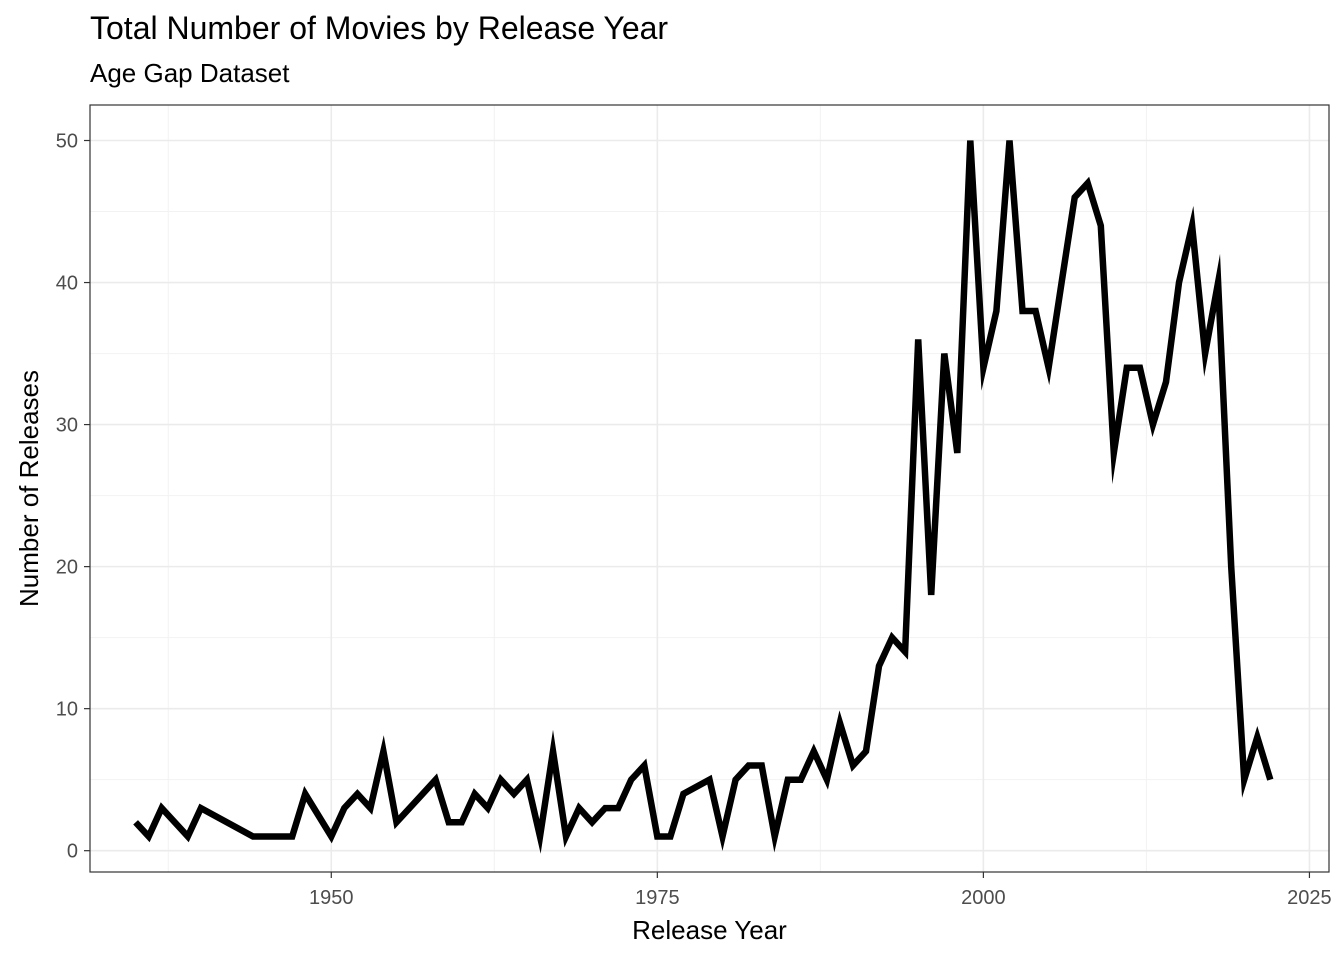  What do you see at coordinates (379, 28) in the screenshot?
I see `chart-title: Total Number of Movies by Release Year` at bounding box center [379, 28].